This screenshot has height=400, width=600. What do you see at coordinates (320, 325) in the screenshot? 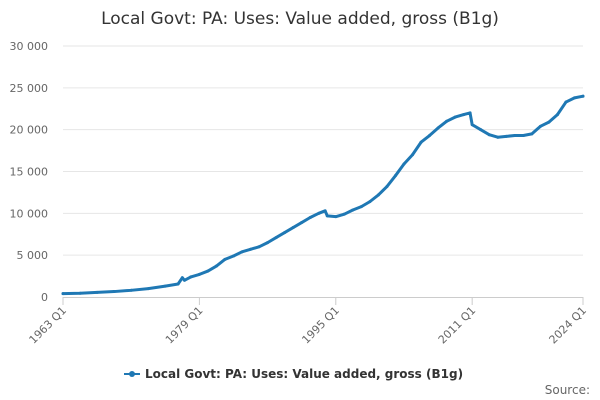
I see `x-tick-label: 1995 Q1` at bounding box center [320, 325].